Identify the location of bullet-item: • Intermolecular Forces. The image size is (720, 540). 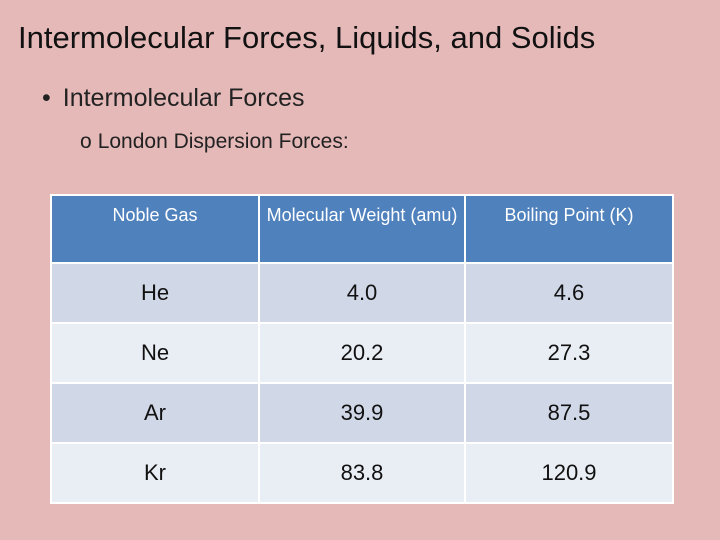
(173, 98).